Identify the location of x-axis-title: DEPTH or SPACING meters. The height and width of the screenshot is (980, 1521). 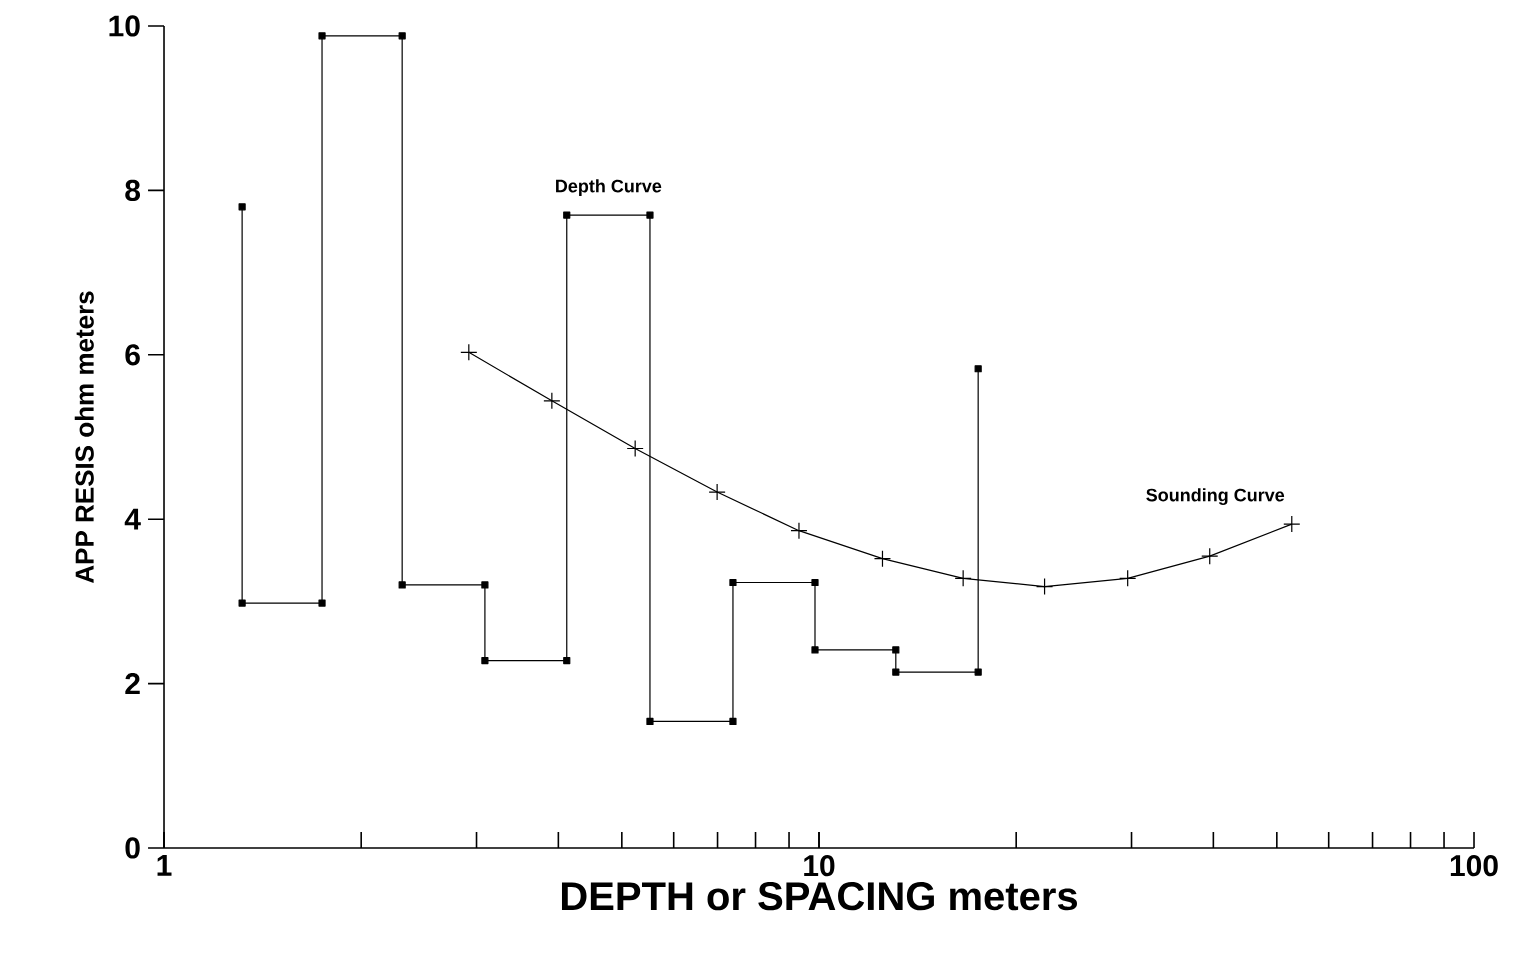
(819, 896).